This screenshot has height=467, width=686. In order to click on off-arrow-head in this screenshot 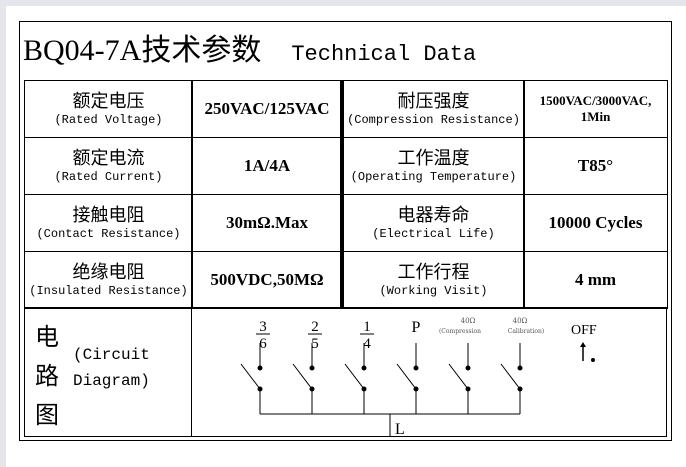, I will do `click(583, 344)`.